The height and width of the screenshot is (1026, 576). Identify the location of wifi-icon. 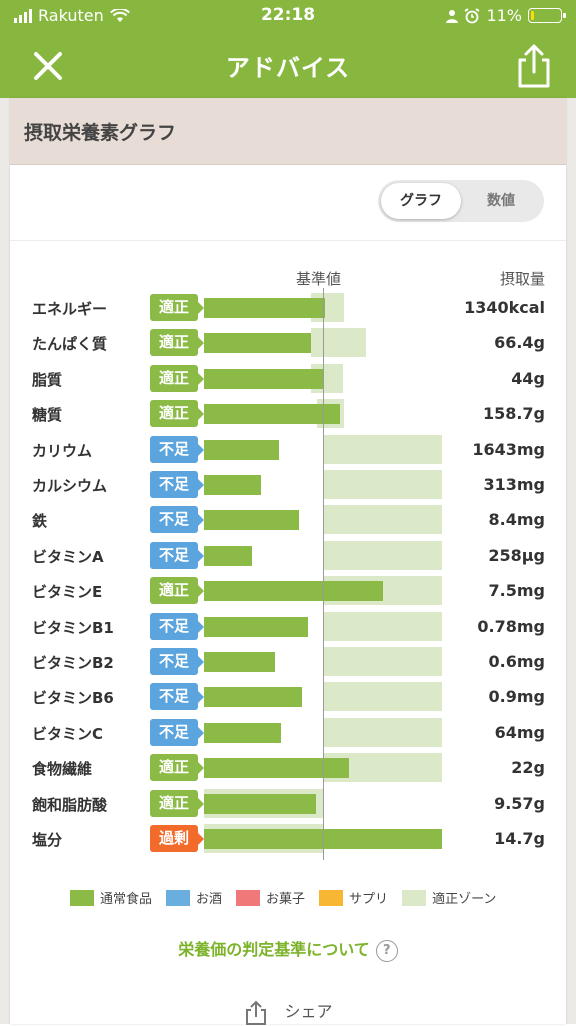
(119, 15).